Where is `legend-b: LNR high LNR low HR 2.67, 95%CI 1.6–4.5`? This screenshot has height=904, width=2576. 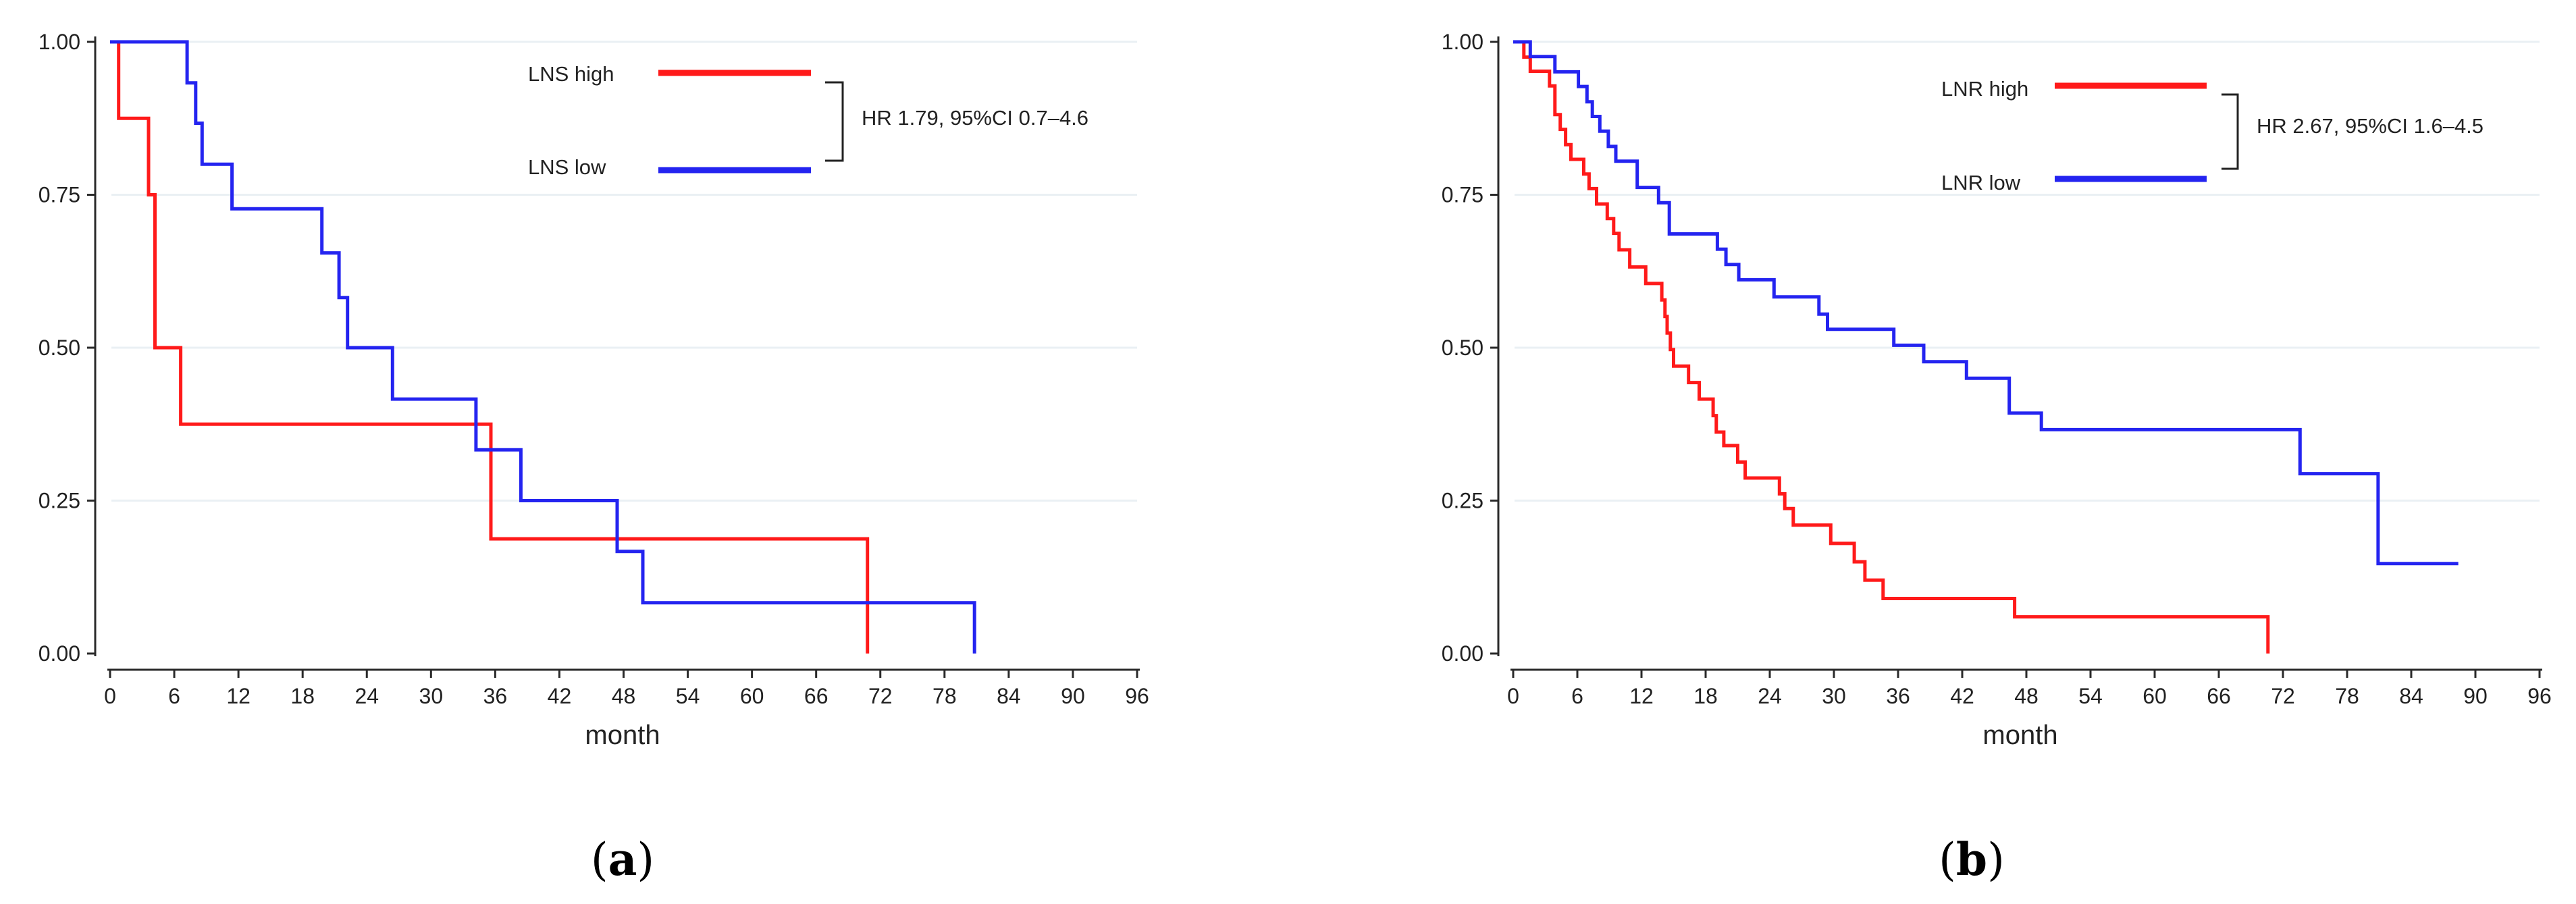
legend-b: LNR high LNR low HR 2.67, 95%CI 1.6–4.5 is located at coordinates (2212, 135).